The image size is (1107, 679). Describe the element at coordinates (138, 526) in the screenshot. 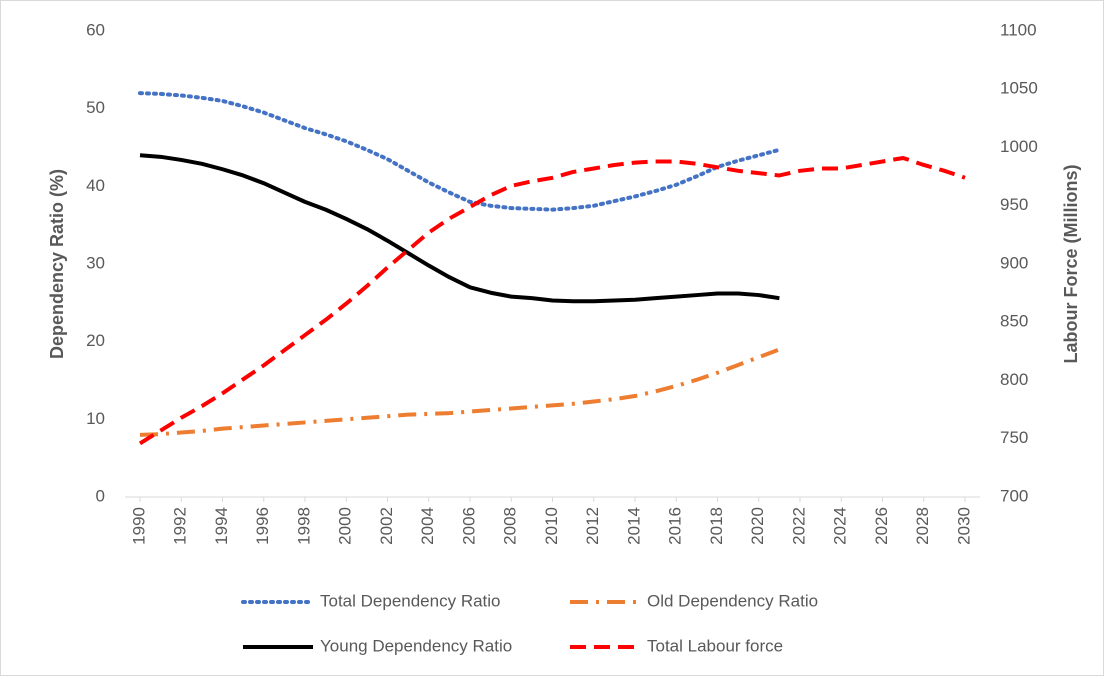

I see `x-tick-label: 1990` at that location.